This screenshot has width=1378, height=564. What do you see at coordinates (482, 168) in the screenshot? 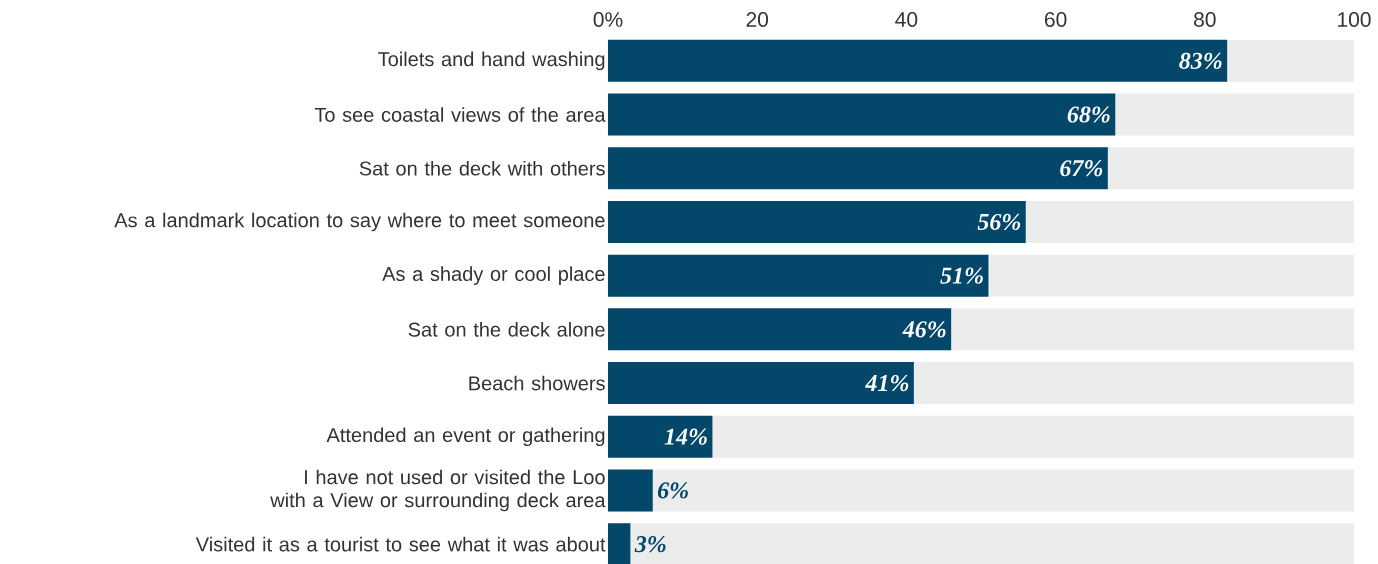
I see `y-tick-label: Sat on the deck with others` at bounding box center [482, 168].